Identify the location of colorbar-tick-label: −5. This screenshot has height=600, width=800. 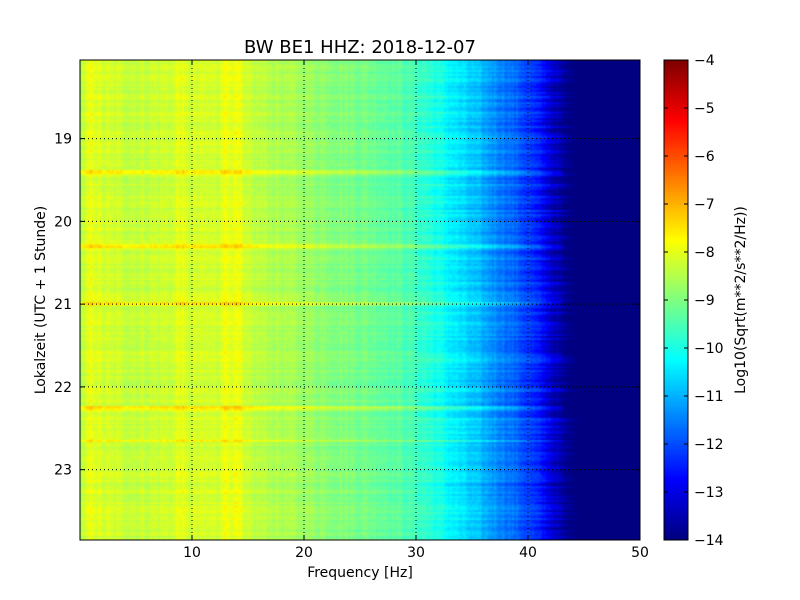
(704, 109).